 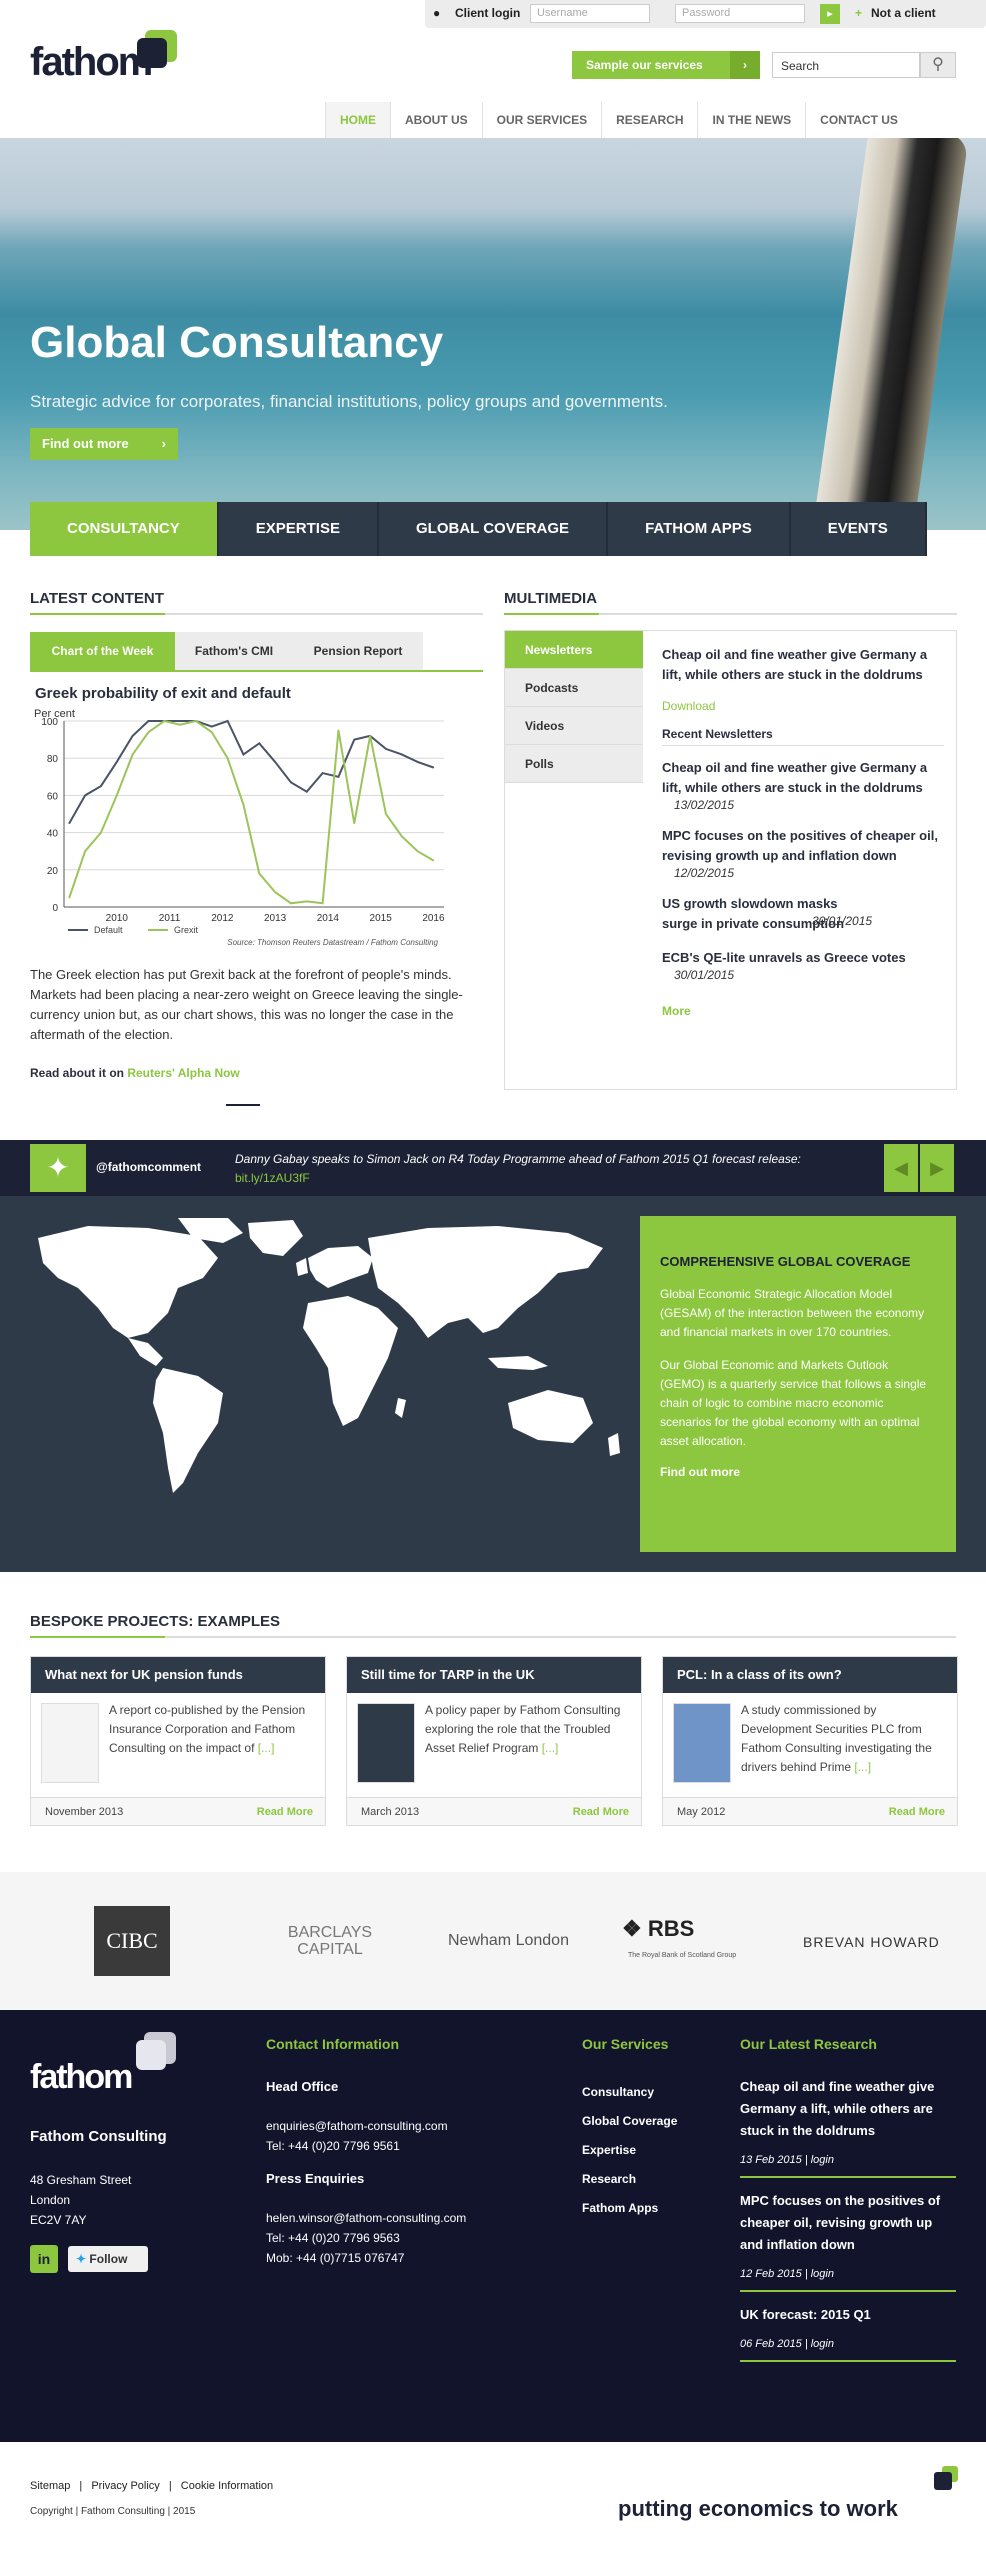 I want to click on nav-home: HOME, so click(x=357, y=120).